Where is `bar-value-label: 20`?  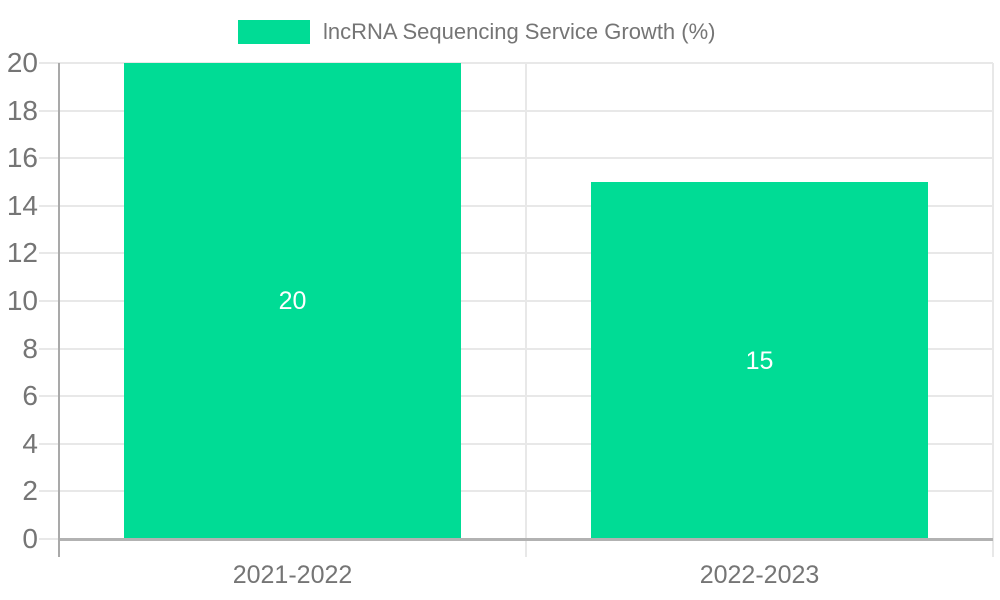 bar-value-label: 20 is located at coordinates (292, 301).